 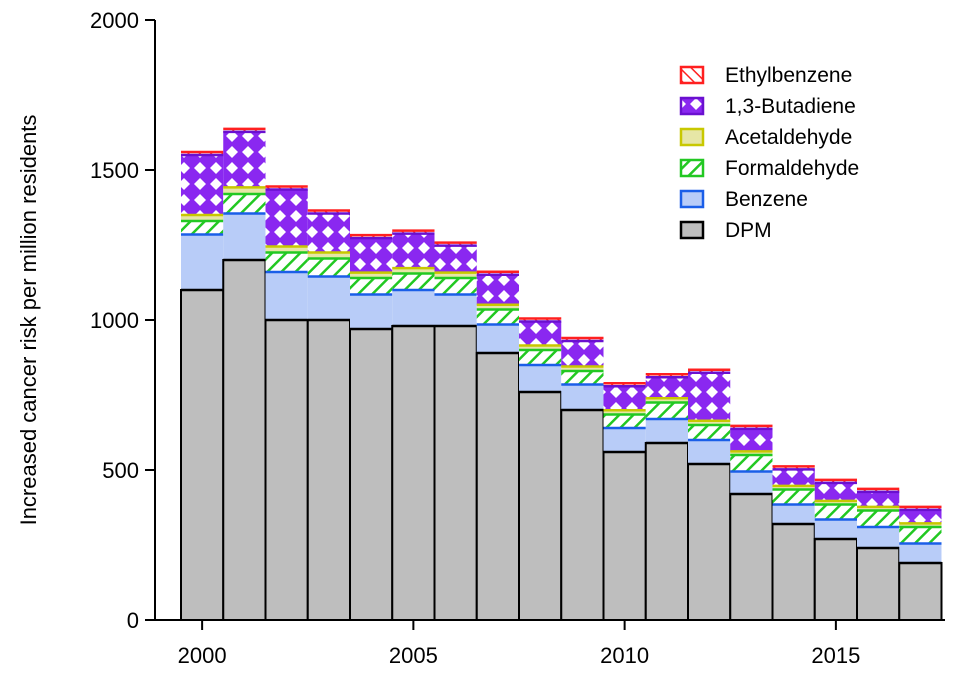 I want to click on bar-acetaldehyde-2005, so click(x=413, y=271).